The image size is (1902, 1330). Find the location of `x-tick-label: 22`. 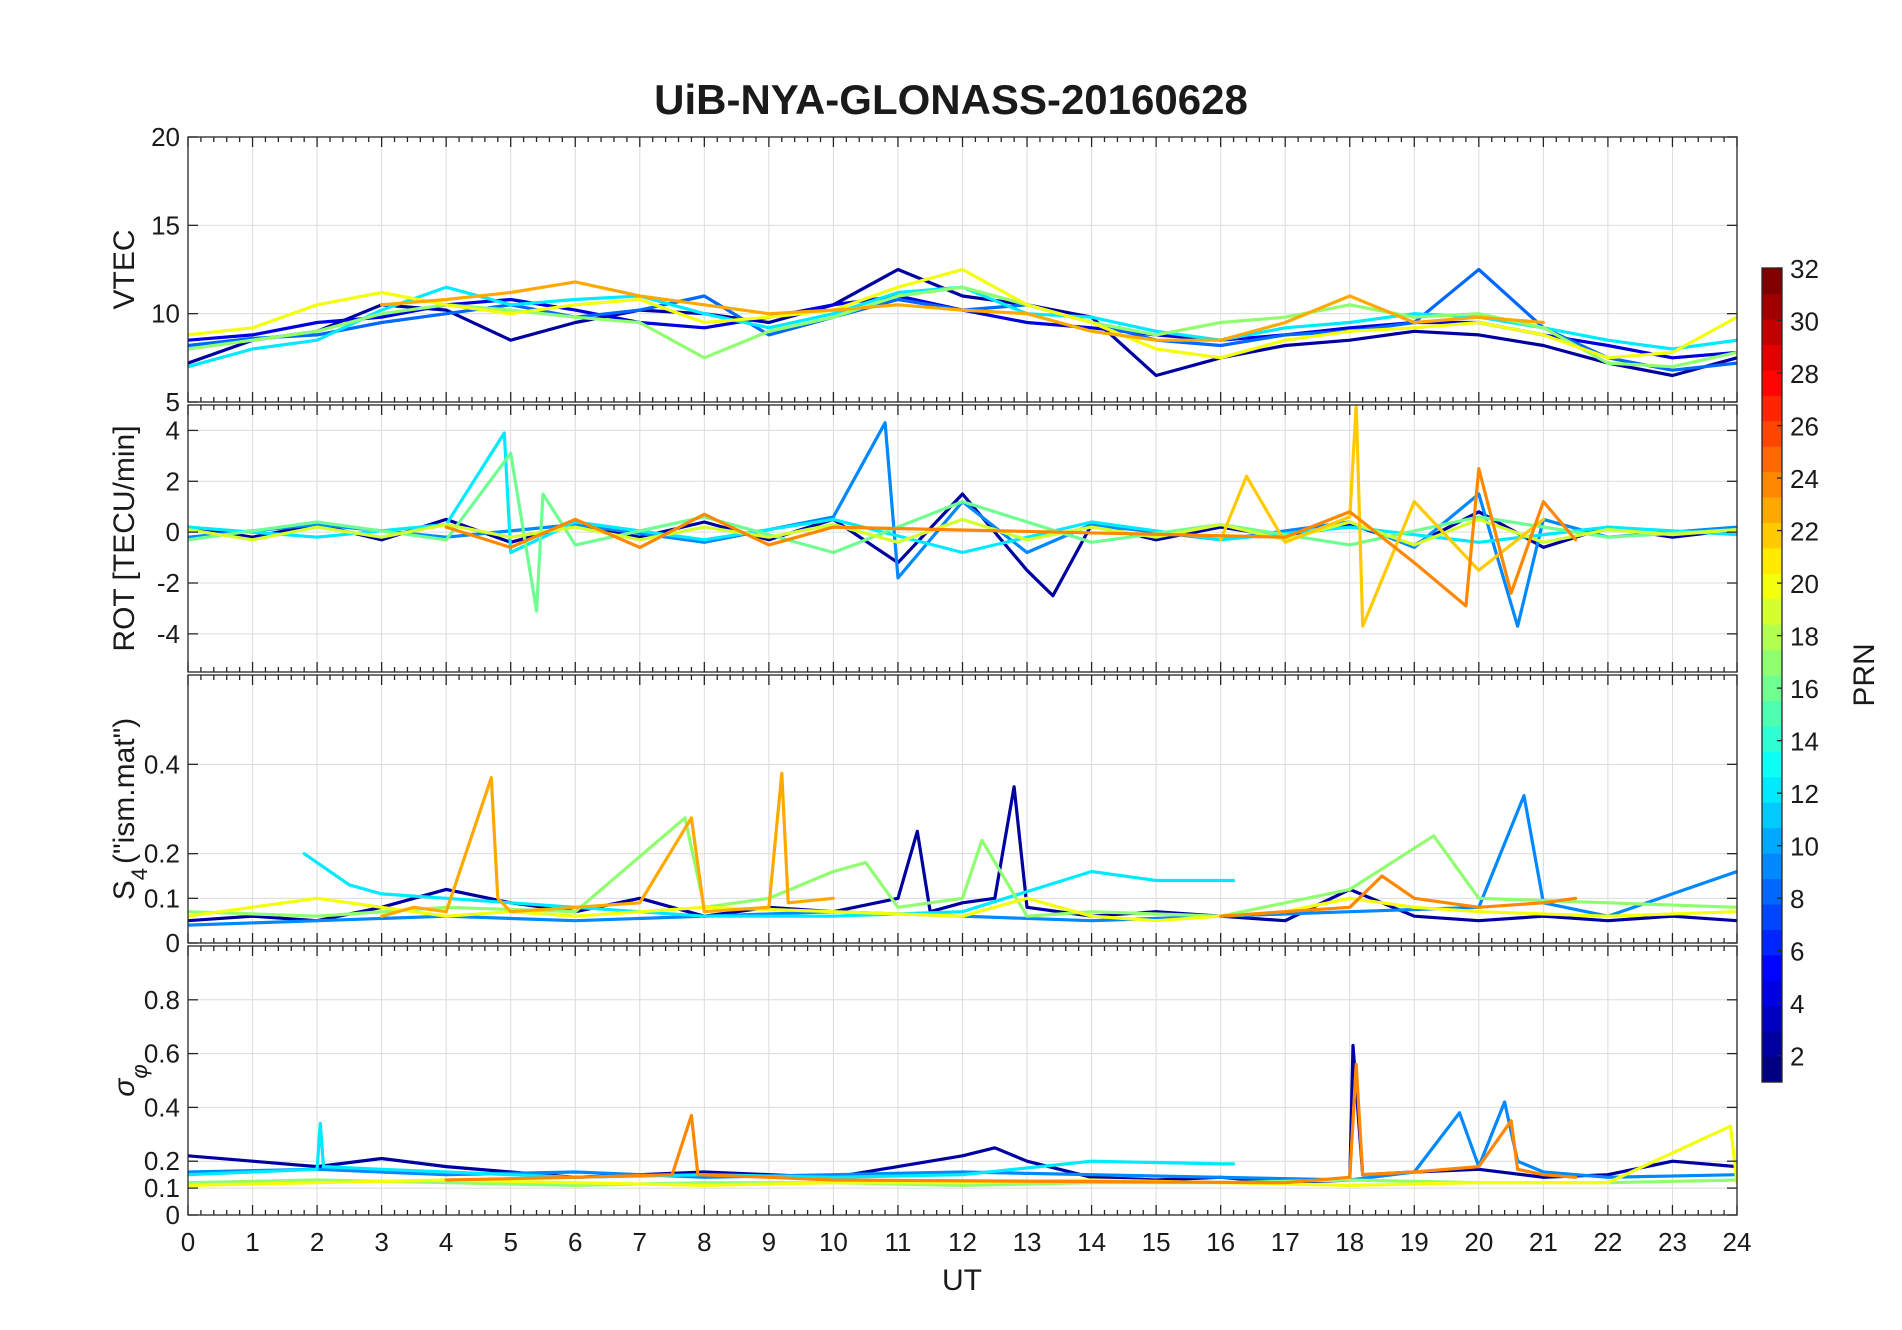

x-tick-label: 22 is located at coordinates (1607, 1242).